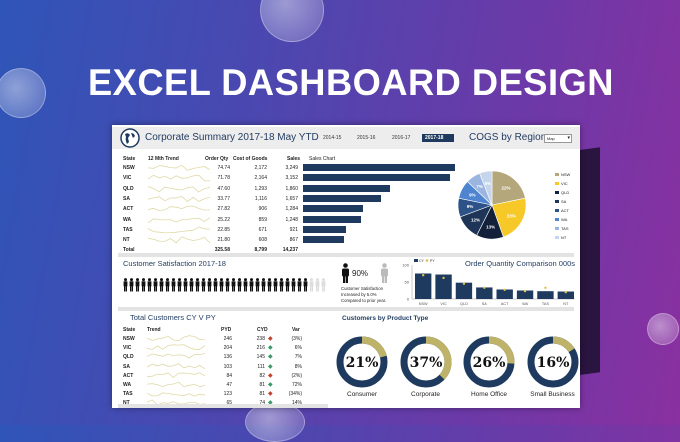 This screenshot has height=442, width=680. Describe the element at coordinates (472, 194) in the screenshot. I see `pie-label: 9%` at that location.